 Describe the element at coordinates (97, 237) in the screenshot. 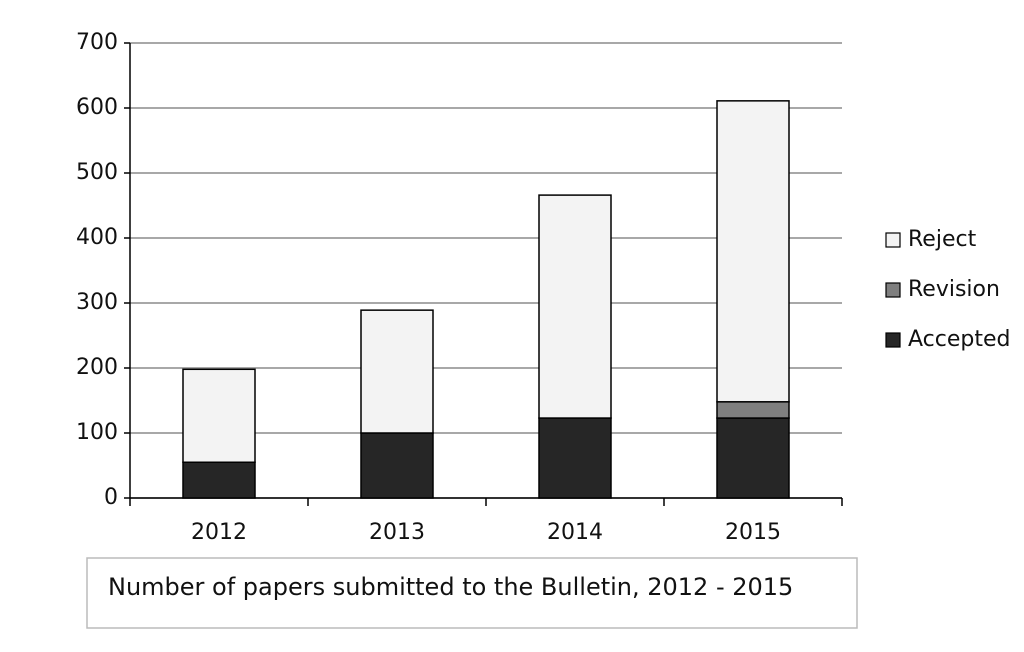

I see `y-tick-label: 400` at that location.